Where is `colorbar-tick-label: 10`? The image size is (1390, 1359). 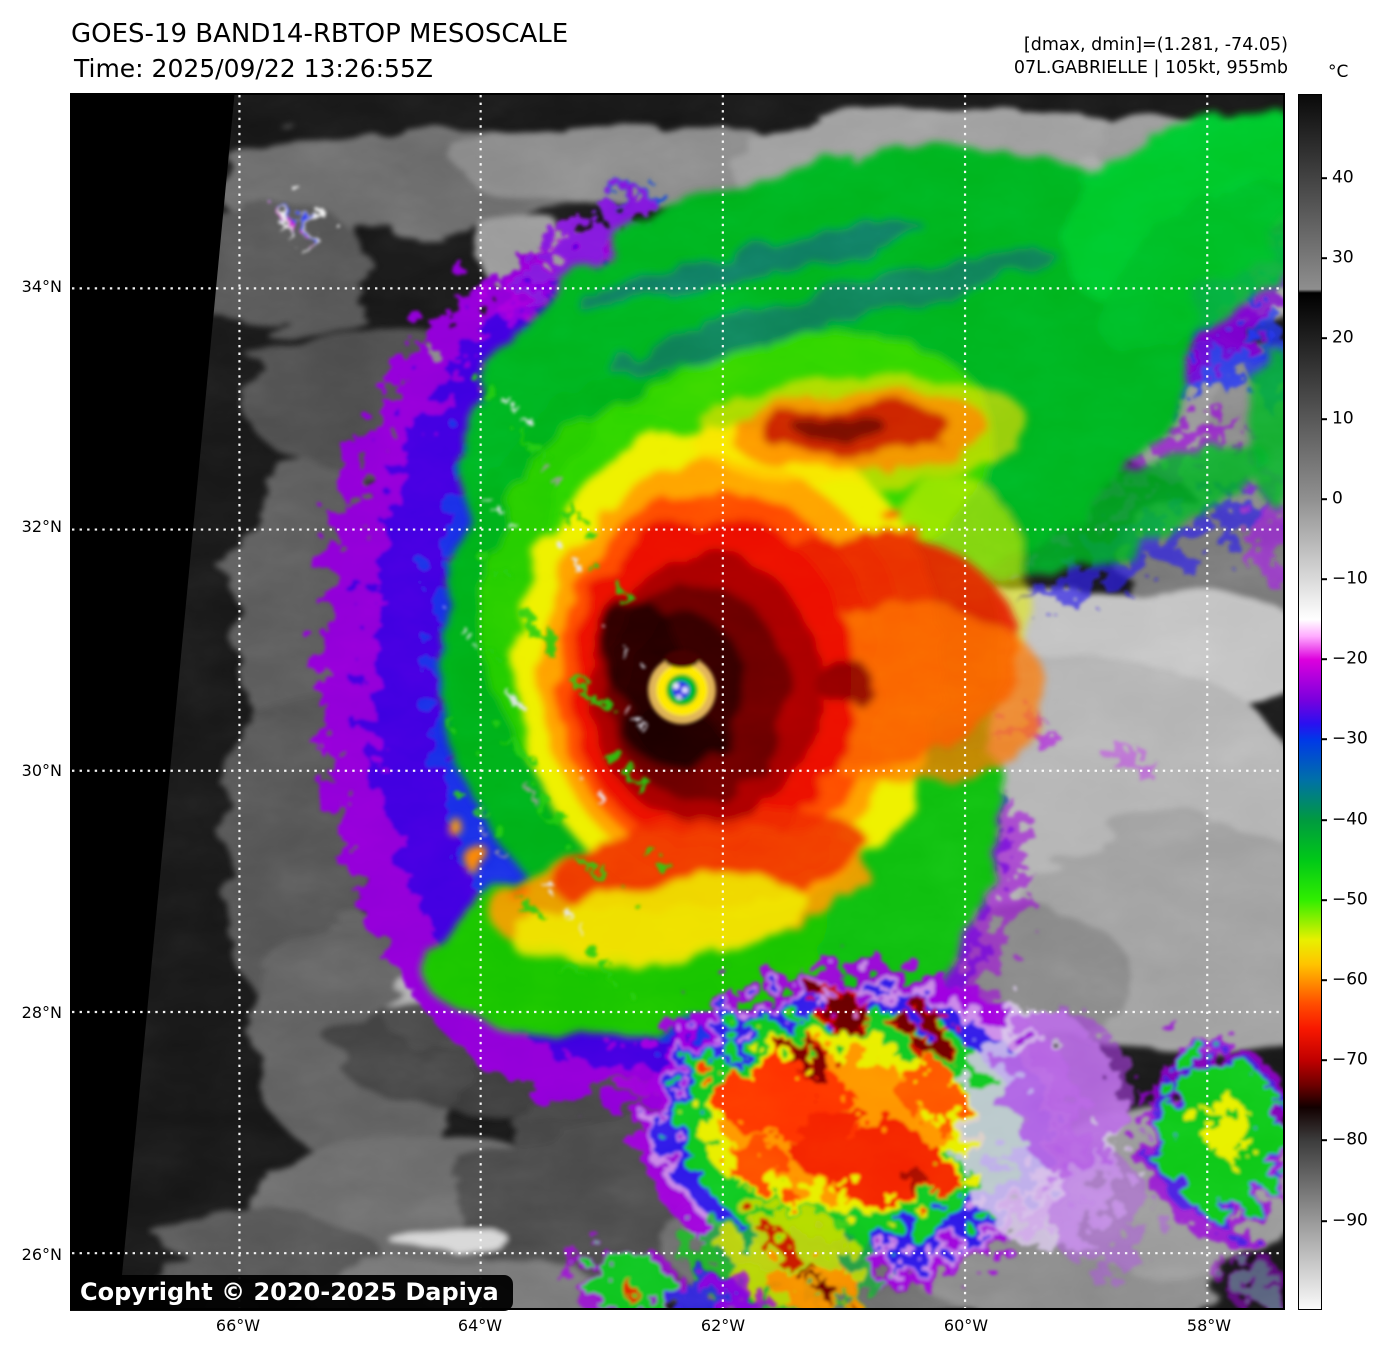
colorbar-tick-label: 10 is located at coordinates (1343, 418).